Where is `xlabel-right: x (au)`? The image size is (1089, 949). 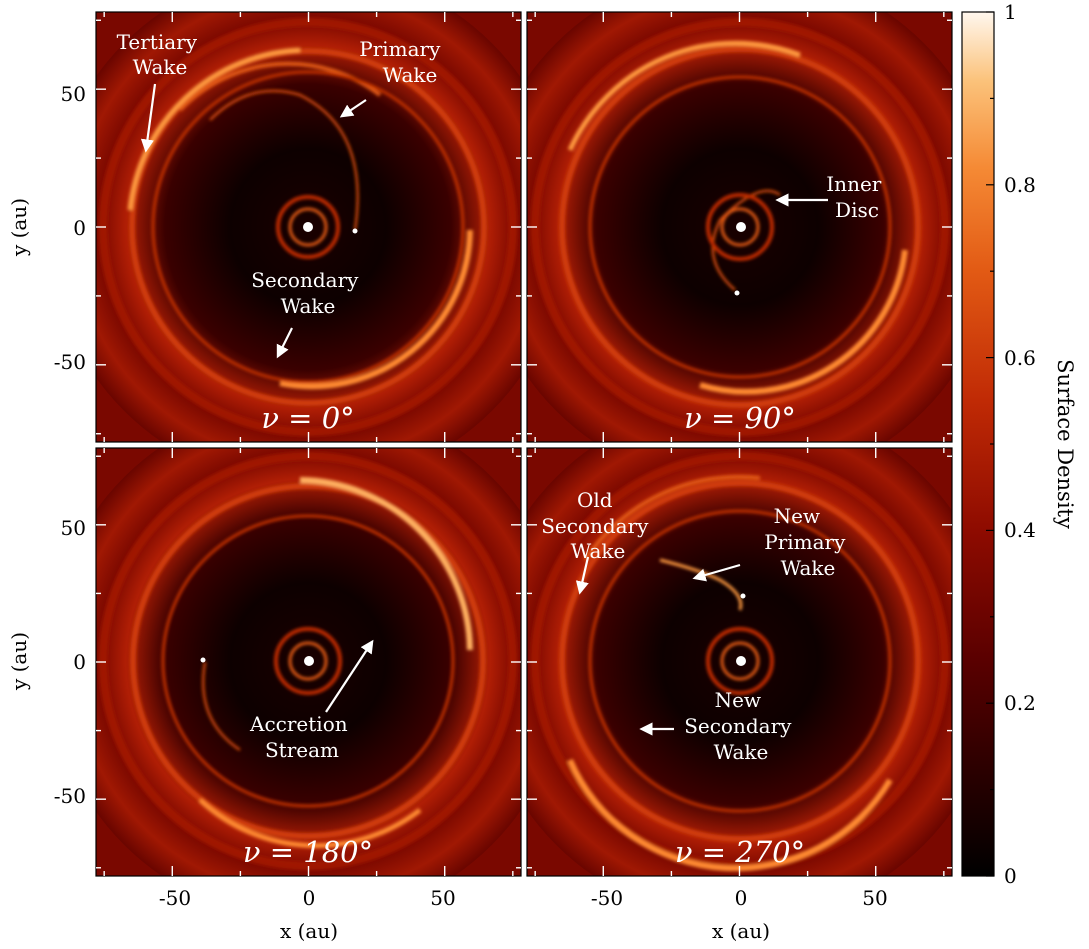
xlabel-right: x (au) is located at coordinates (741, 931).